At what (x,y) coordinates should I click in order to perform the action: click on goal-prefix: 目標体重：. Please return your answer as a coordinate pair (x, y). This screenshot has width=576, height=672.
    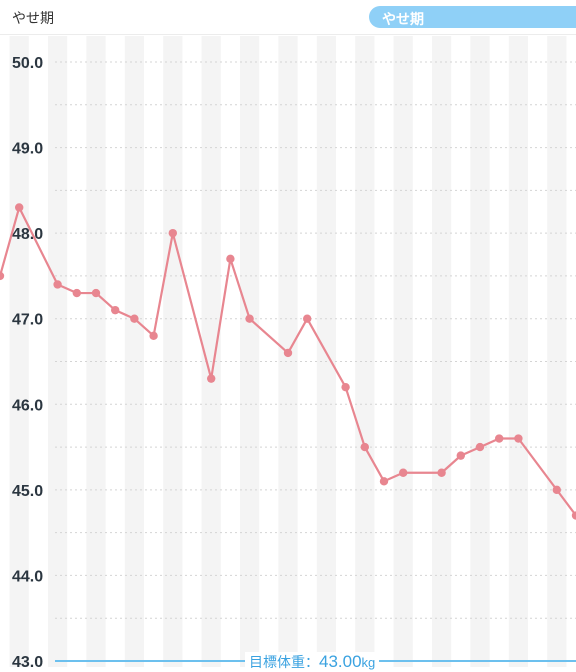
    Looking at the image, I should click on (284, 662).